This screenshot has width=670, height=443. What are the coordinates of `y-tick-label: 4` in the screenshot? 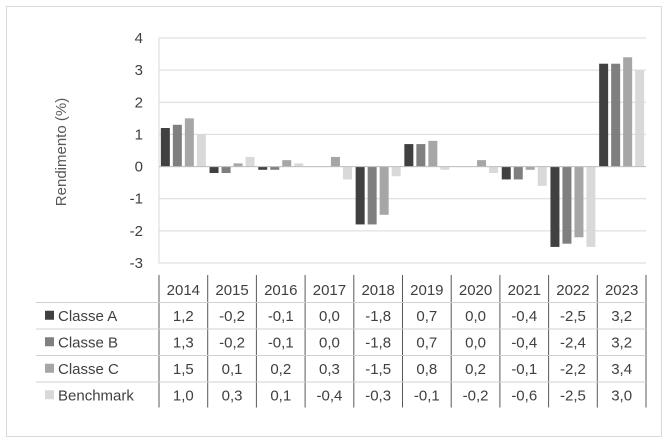 It's located at (139, 38).